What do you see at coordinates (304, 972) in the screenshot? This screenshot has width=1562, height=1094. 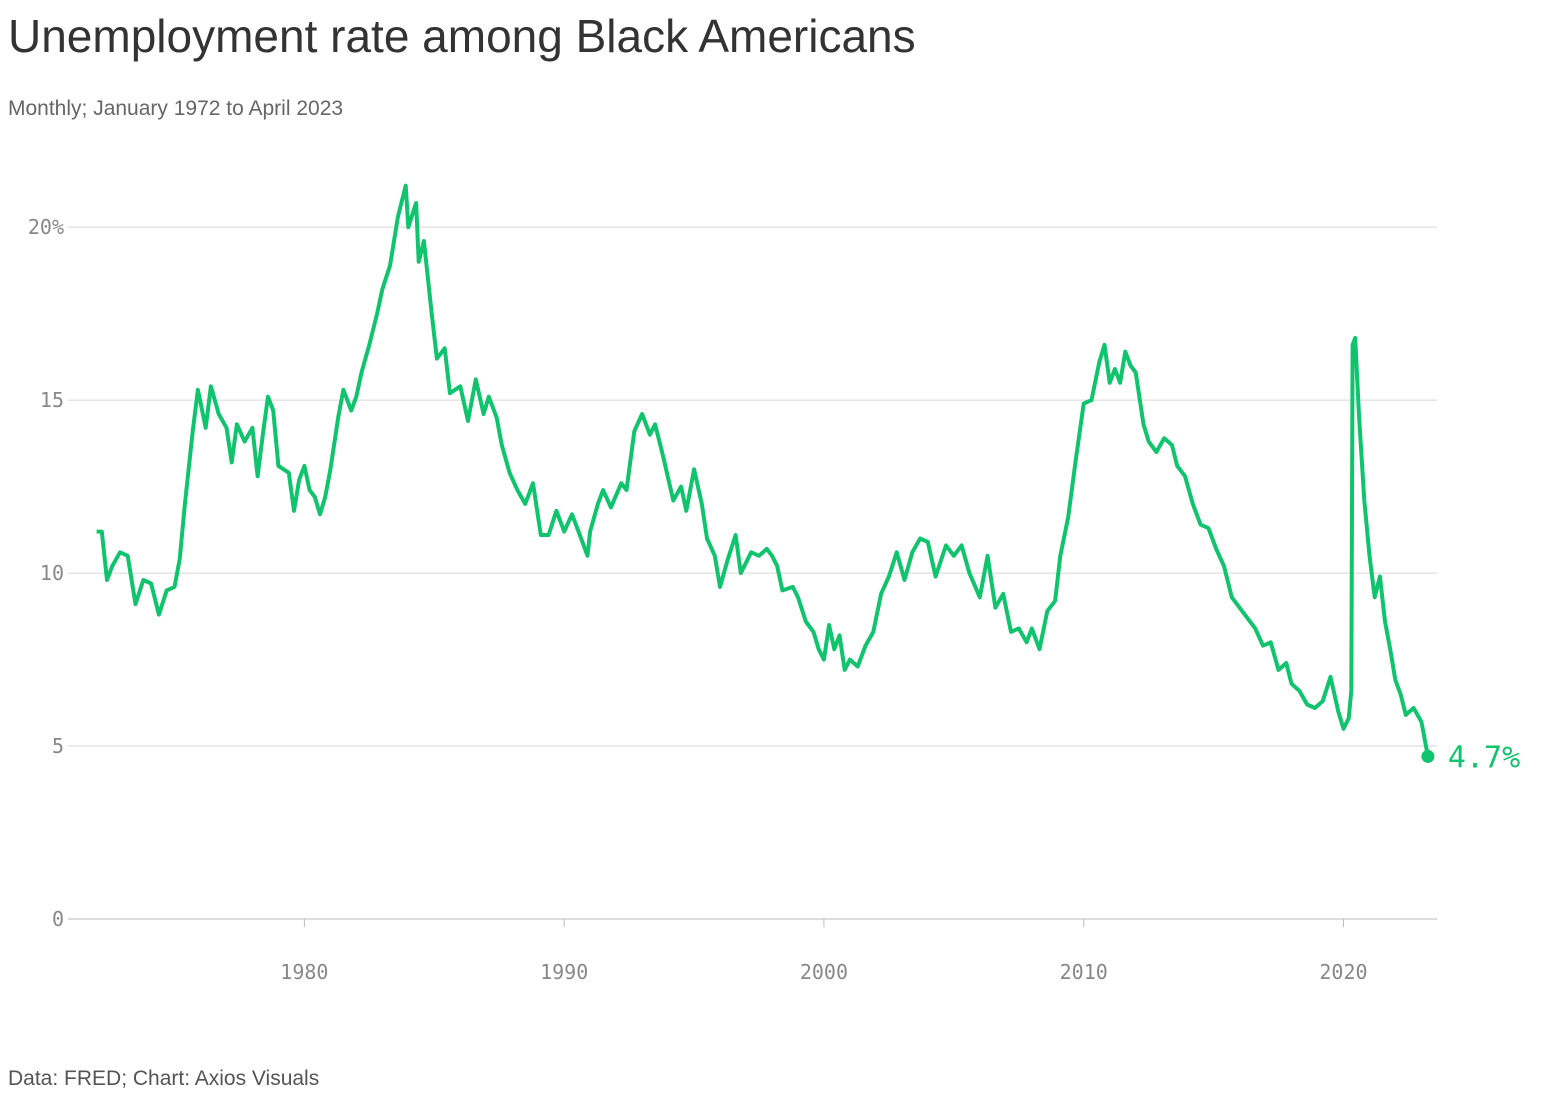 I see `x-tick-label: 1980` at bounding box center [304, 972].